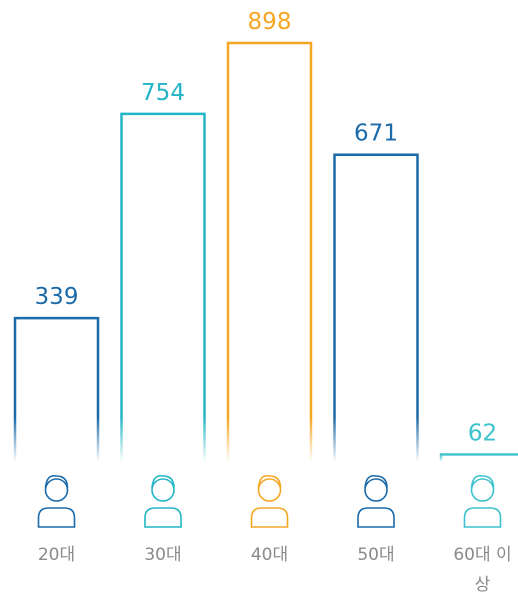 This screenshot has height=597, width=518. I want to click on x-tick-label: 60대 이상, so click(482, 570).